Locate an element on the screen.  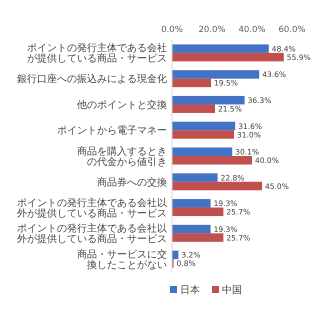
y-tick-label: ポイントの発行主体である会社が提供している商品・サービス is located at coordinates (97, 53).